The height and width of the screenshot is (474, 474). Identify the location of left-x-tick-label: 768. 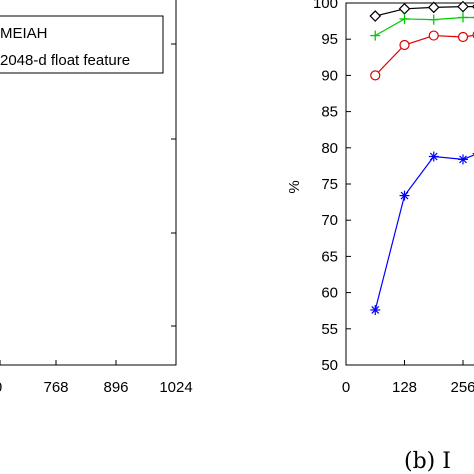
(55, 387).